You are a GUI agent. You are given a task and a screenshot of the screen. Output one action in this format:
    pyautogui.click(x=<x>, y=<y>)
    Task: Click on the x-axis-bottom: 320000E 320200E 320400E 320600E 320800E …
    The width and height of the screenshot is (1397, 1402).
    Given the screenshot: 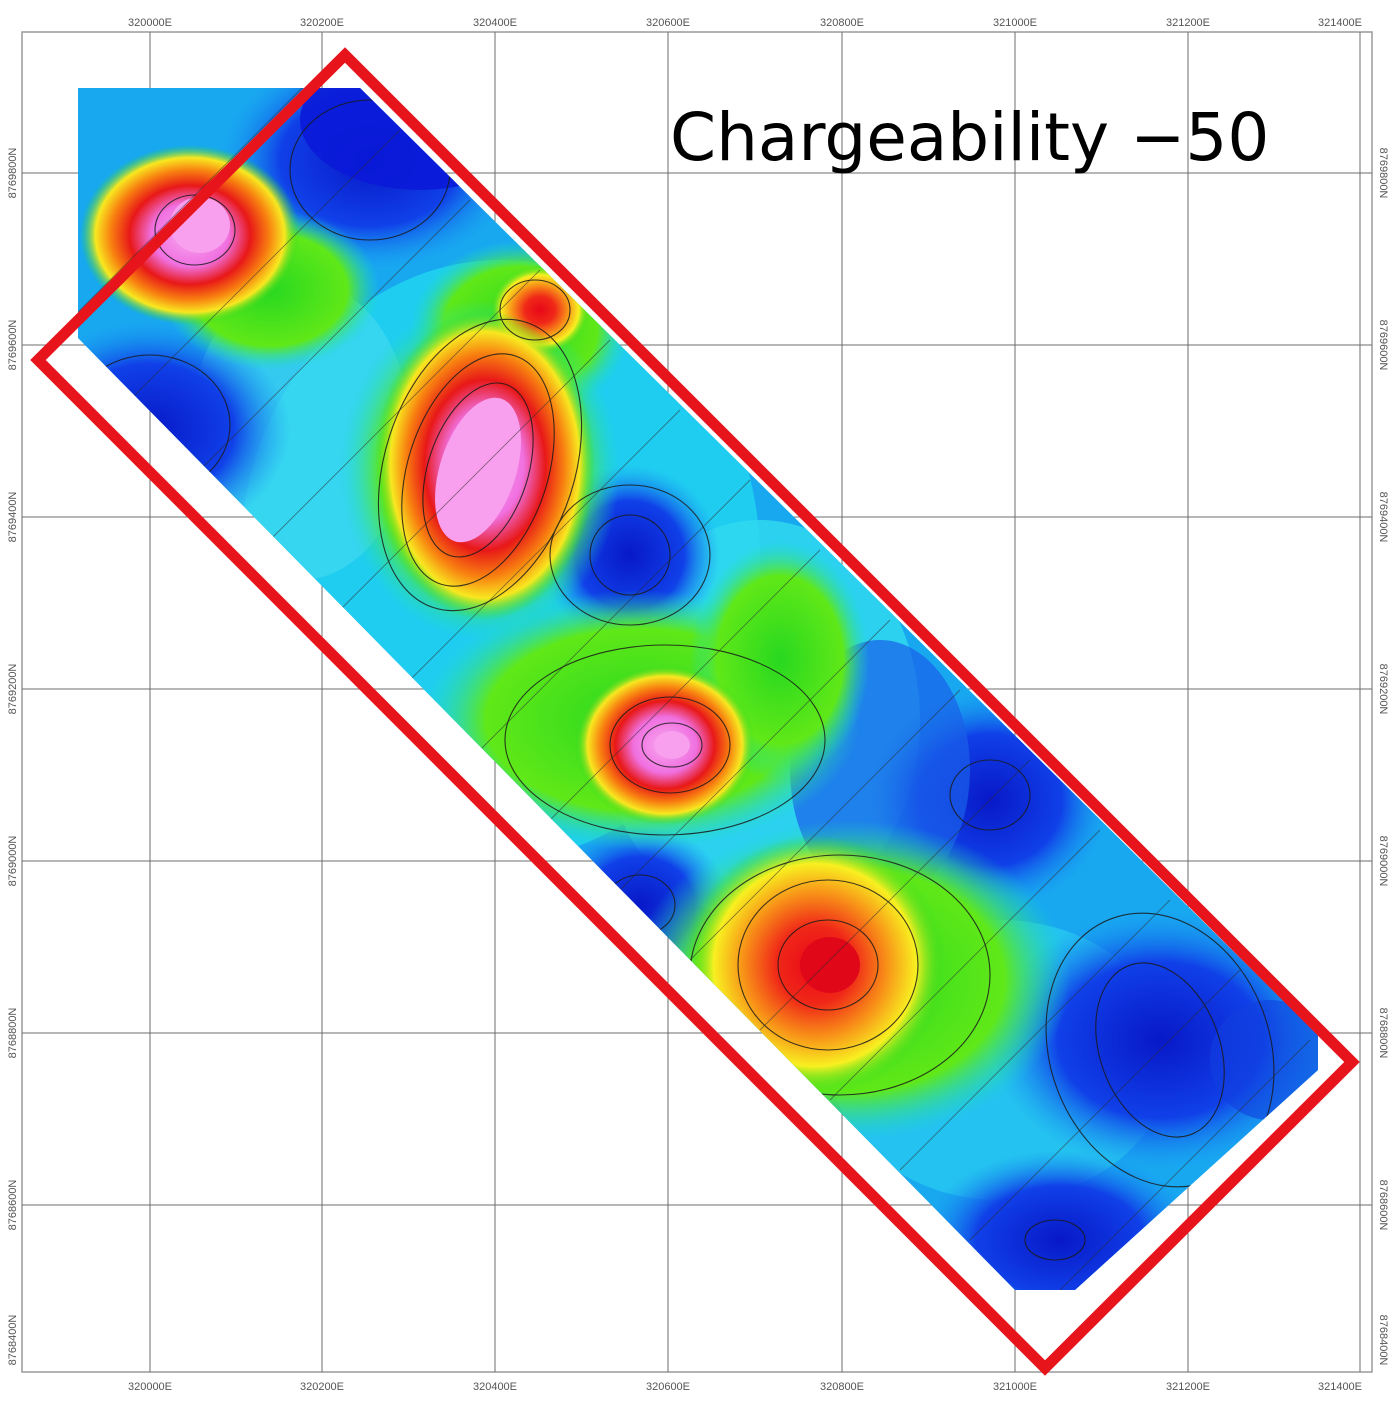 What is the action you would take?
    pyautogui.click(x=745, y=1387)
    